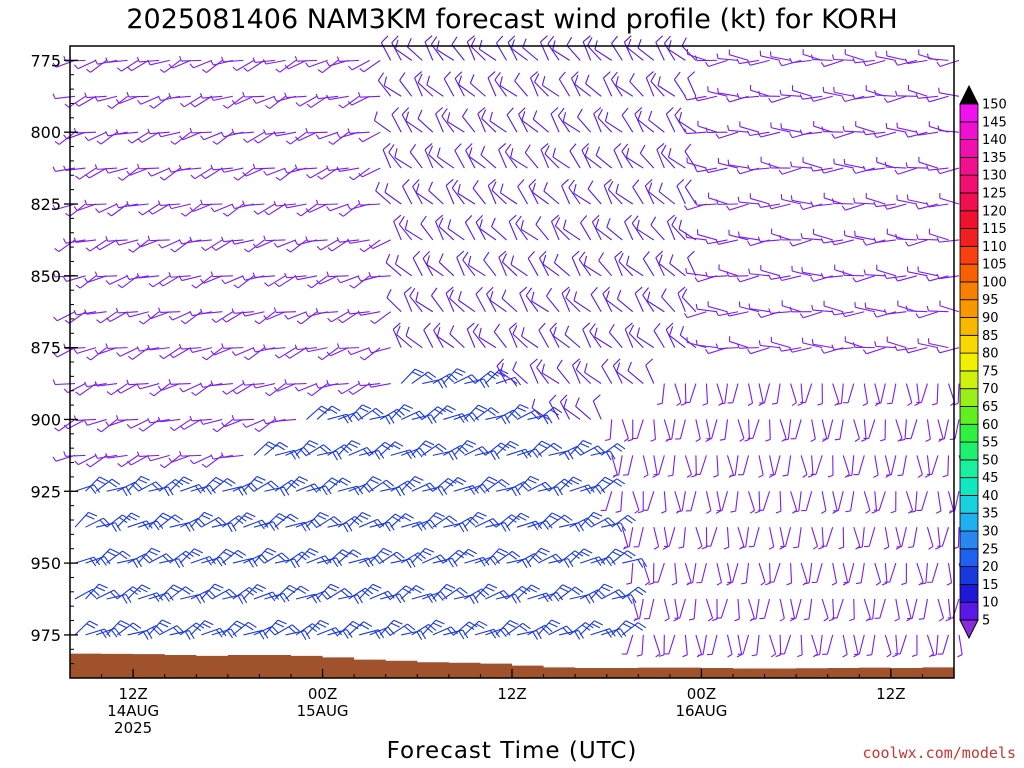 The image size is (1024, 768). Describe the element at coordinates (322, 694) in the screenshot. I see `x-tick-label: 00Z` at that location.